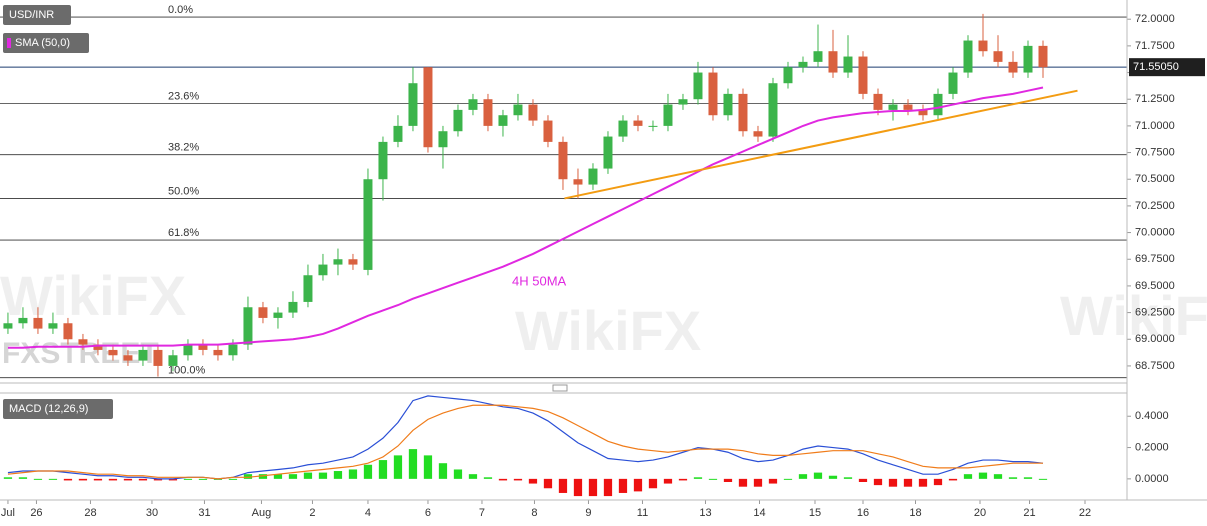 The image size is (1207, 526). I want to click on y-tick-label: 71.7500, so click(1155, 46).